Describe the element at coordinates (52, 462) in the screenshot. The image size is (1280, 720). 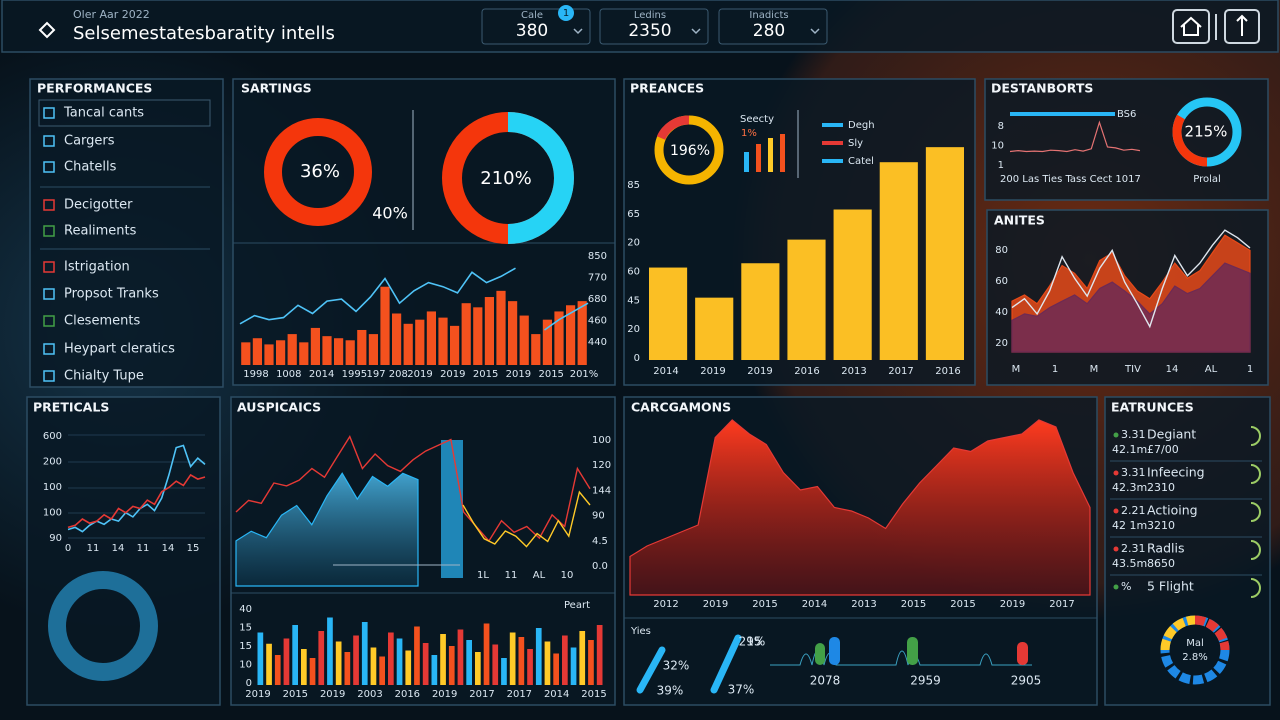
I see `y-tick-label: 200` at that location.